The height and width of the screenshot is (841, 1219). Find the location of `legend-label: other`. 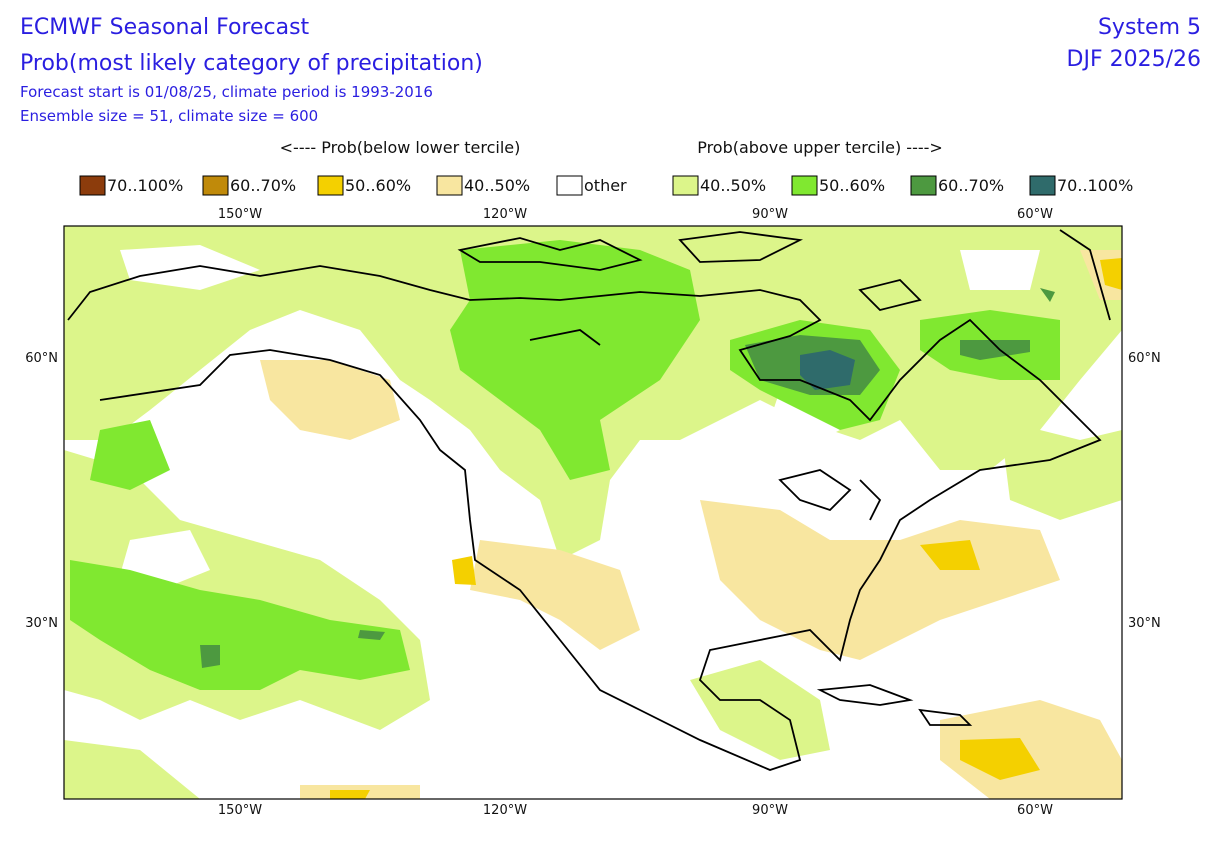

legend-label: other is located at coordinates (605, 185).